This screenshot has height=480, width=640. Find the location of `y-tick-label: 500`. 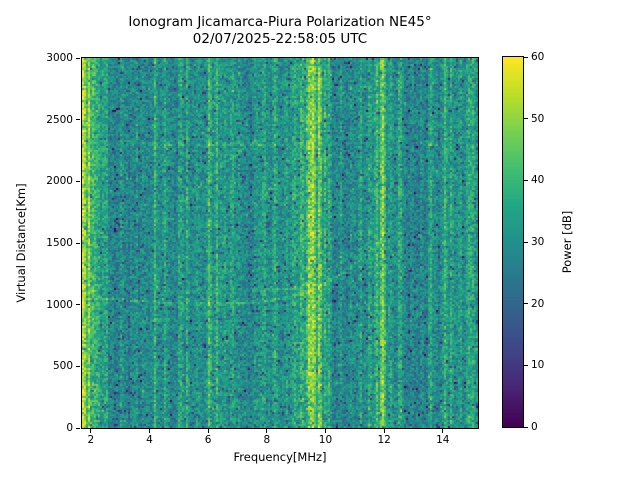

y-tick-label: 500 is located at coordinates (62, 366).